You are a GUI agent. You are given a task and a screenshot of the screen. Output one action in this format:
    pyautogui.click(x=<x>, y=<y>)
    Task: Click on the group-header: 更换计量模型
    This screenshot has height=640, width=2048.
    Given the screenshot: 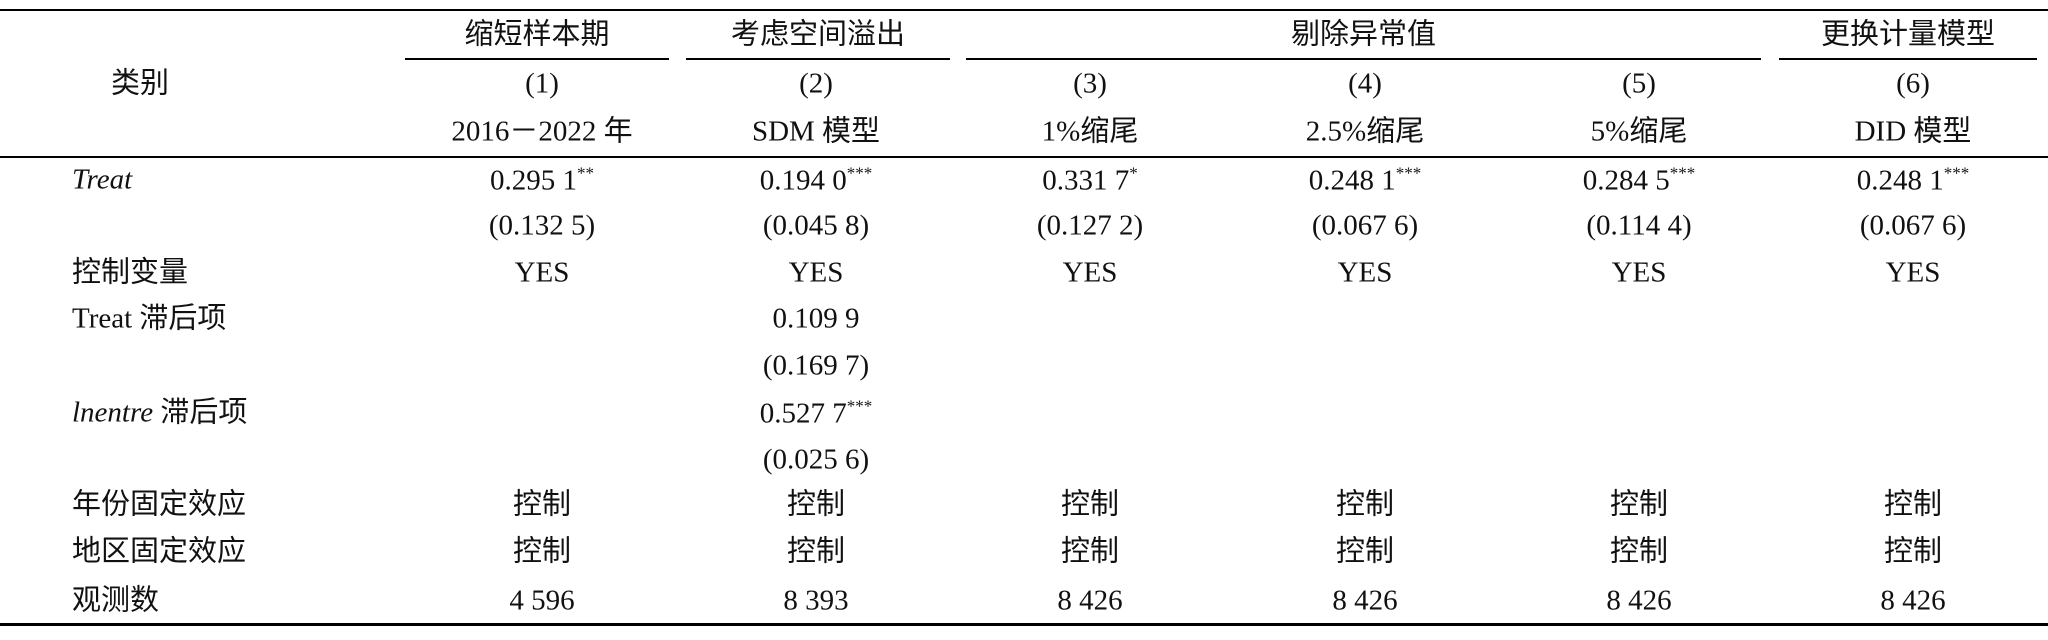 What is the action you would take?
    pyautogui.click(x=1908, y=34)
    